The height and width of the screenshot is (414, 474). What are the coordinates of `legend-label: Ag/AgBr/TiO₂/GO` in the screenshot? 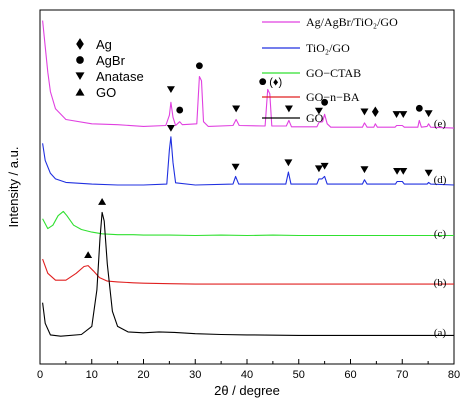 It's located at (352, 22).